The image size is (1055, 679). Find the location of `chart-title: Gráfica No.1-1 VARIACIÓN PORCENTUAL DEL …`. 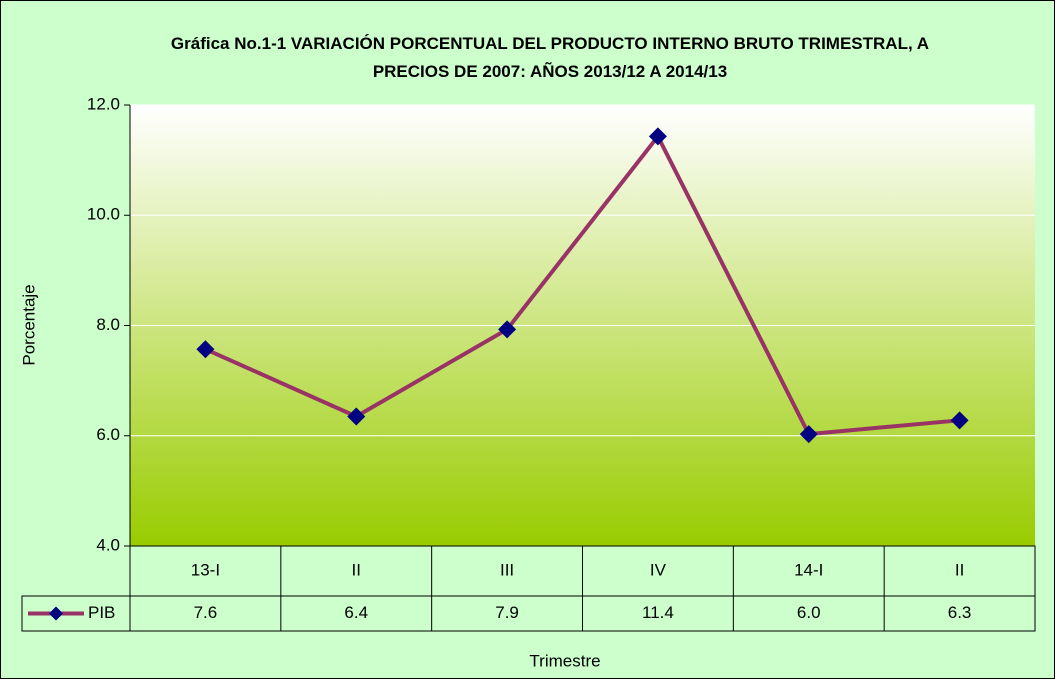

chart-title: Gráfica No.1-1 VARIACIÓN PORCENTUAL DEL … is located at coordinates (550, 57).